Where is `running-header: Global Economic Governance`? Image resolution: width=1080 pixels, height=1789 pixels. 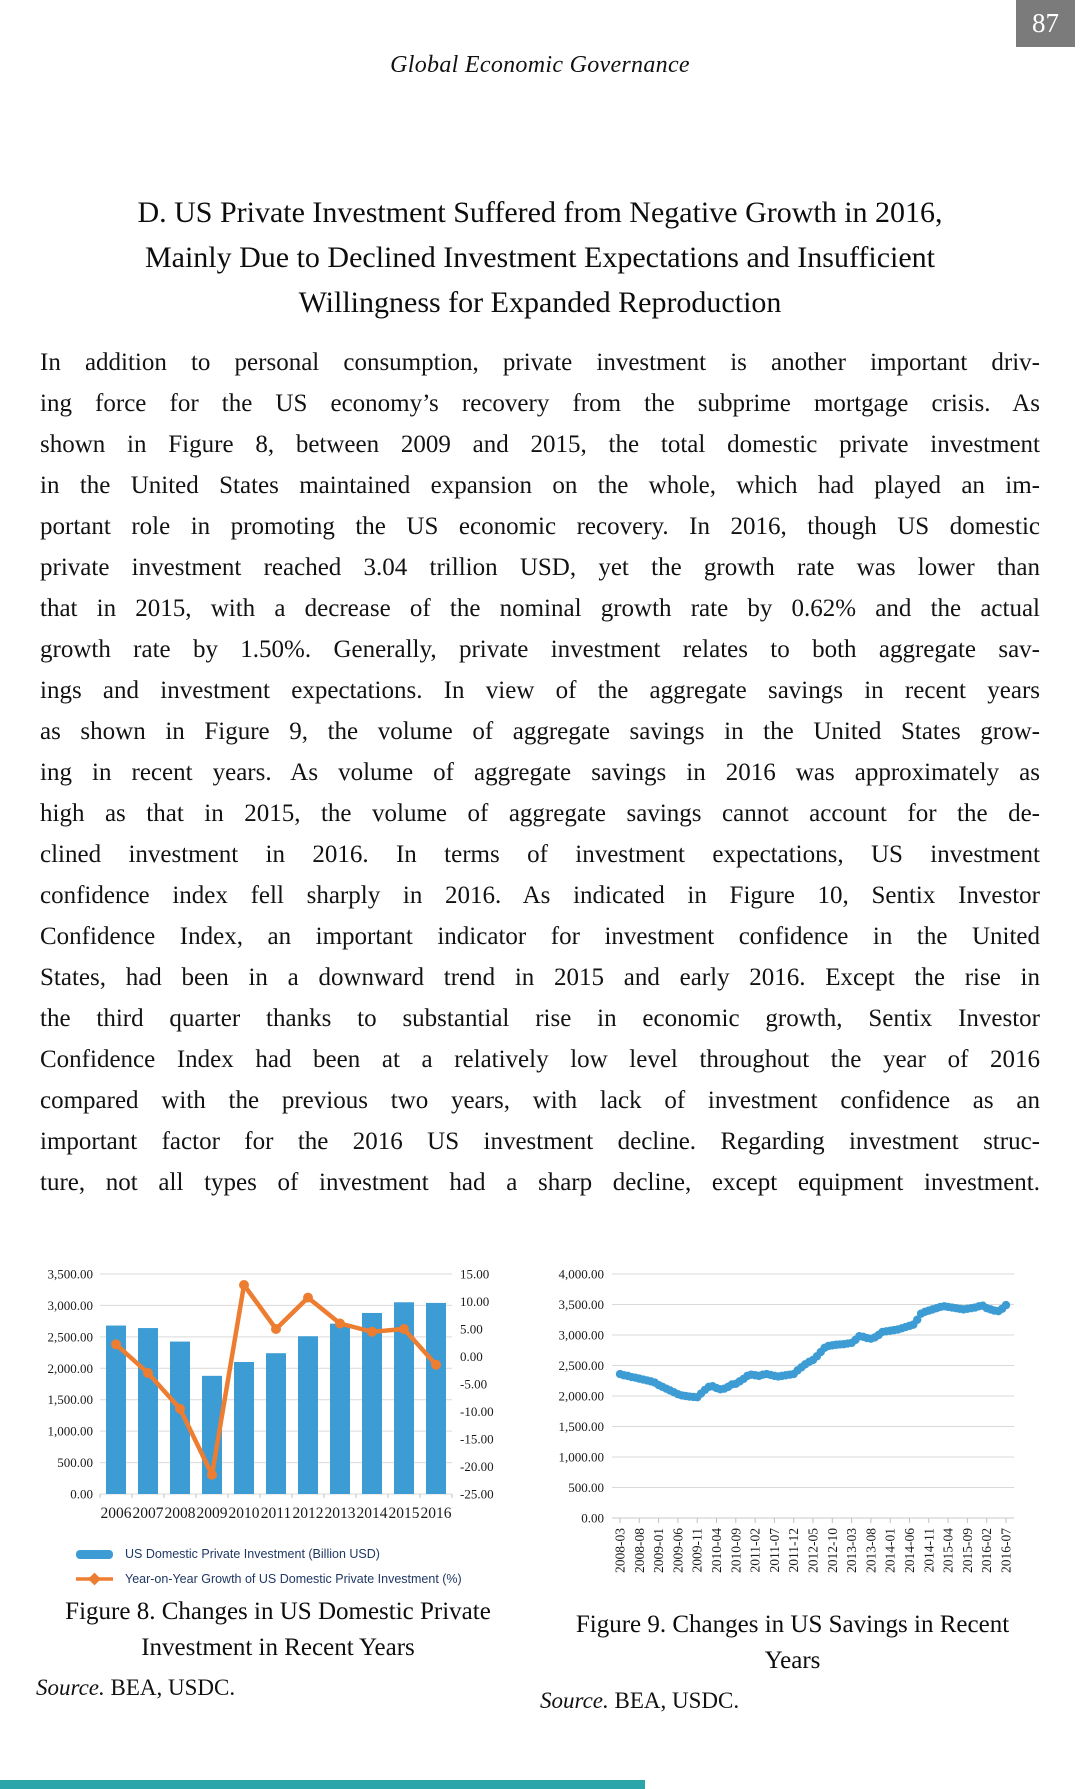
running-header: Global Economic Governance is located at coordinates (540, 65).